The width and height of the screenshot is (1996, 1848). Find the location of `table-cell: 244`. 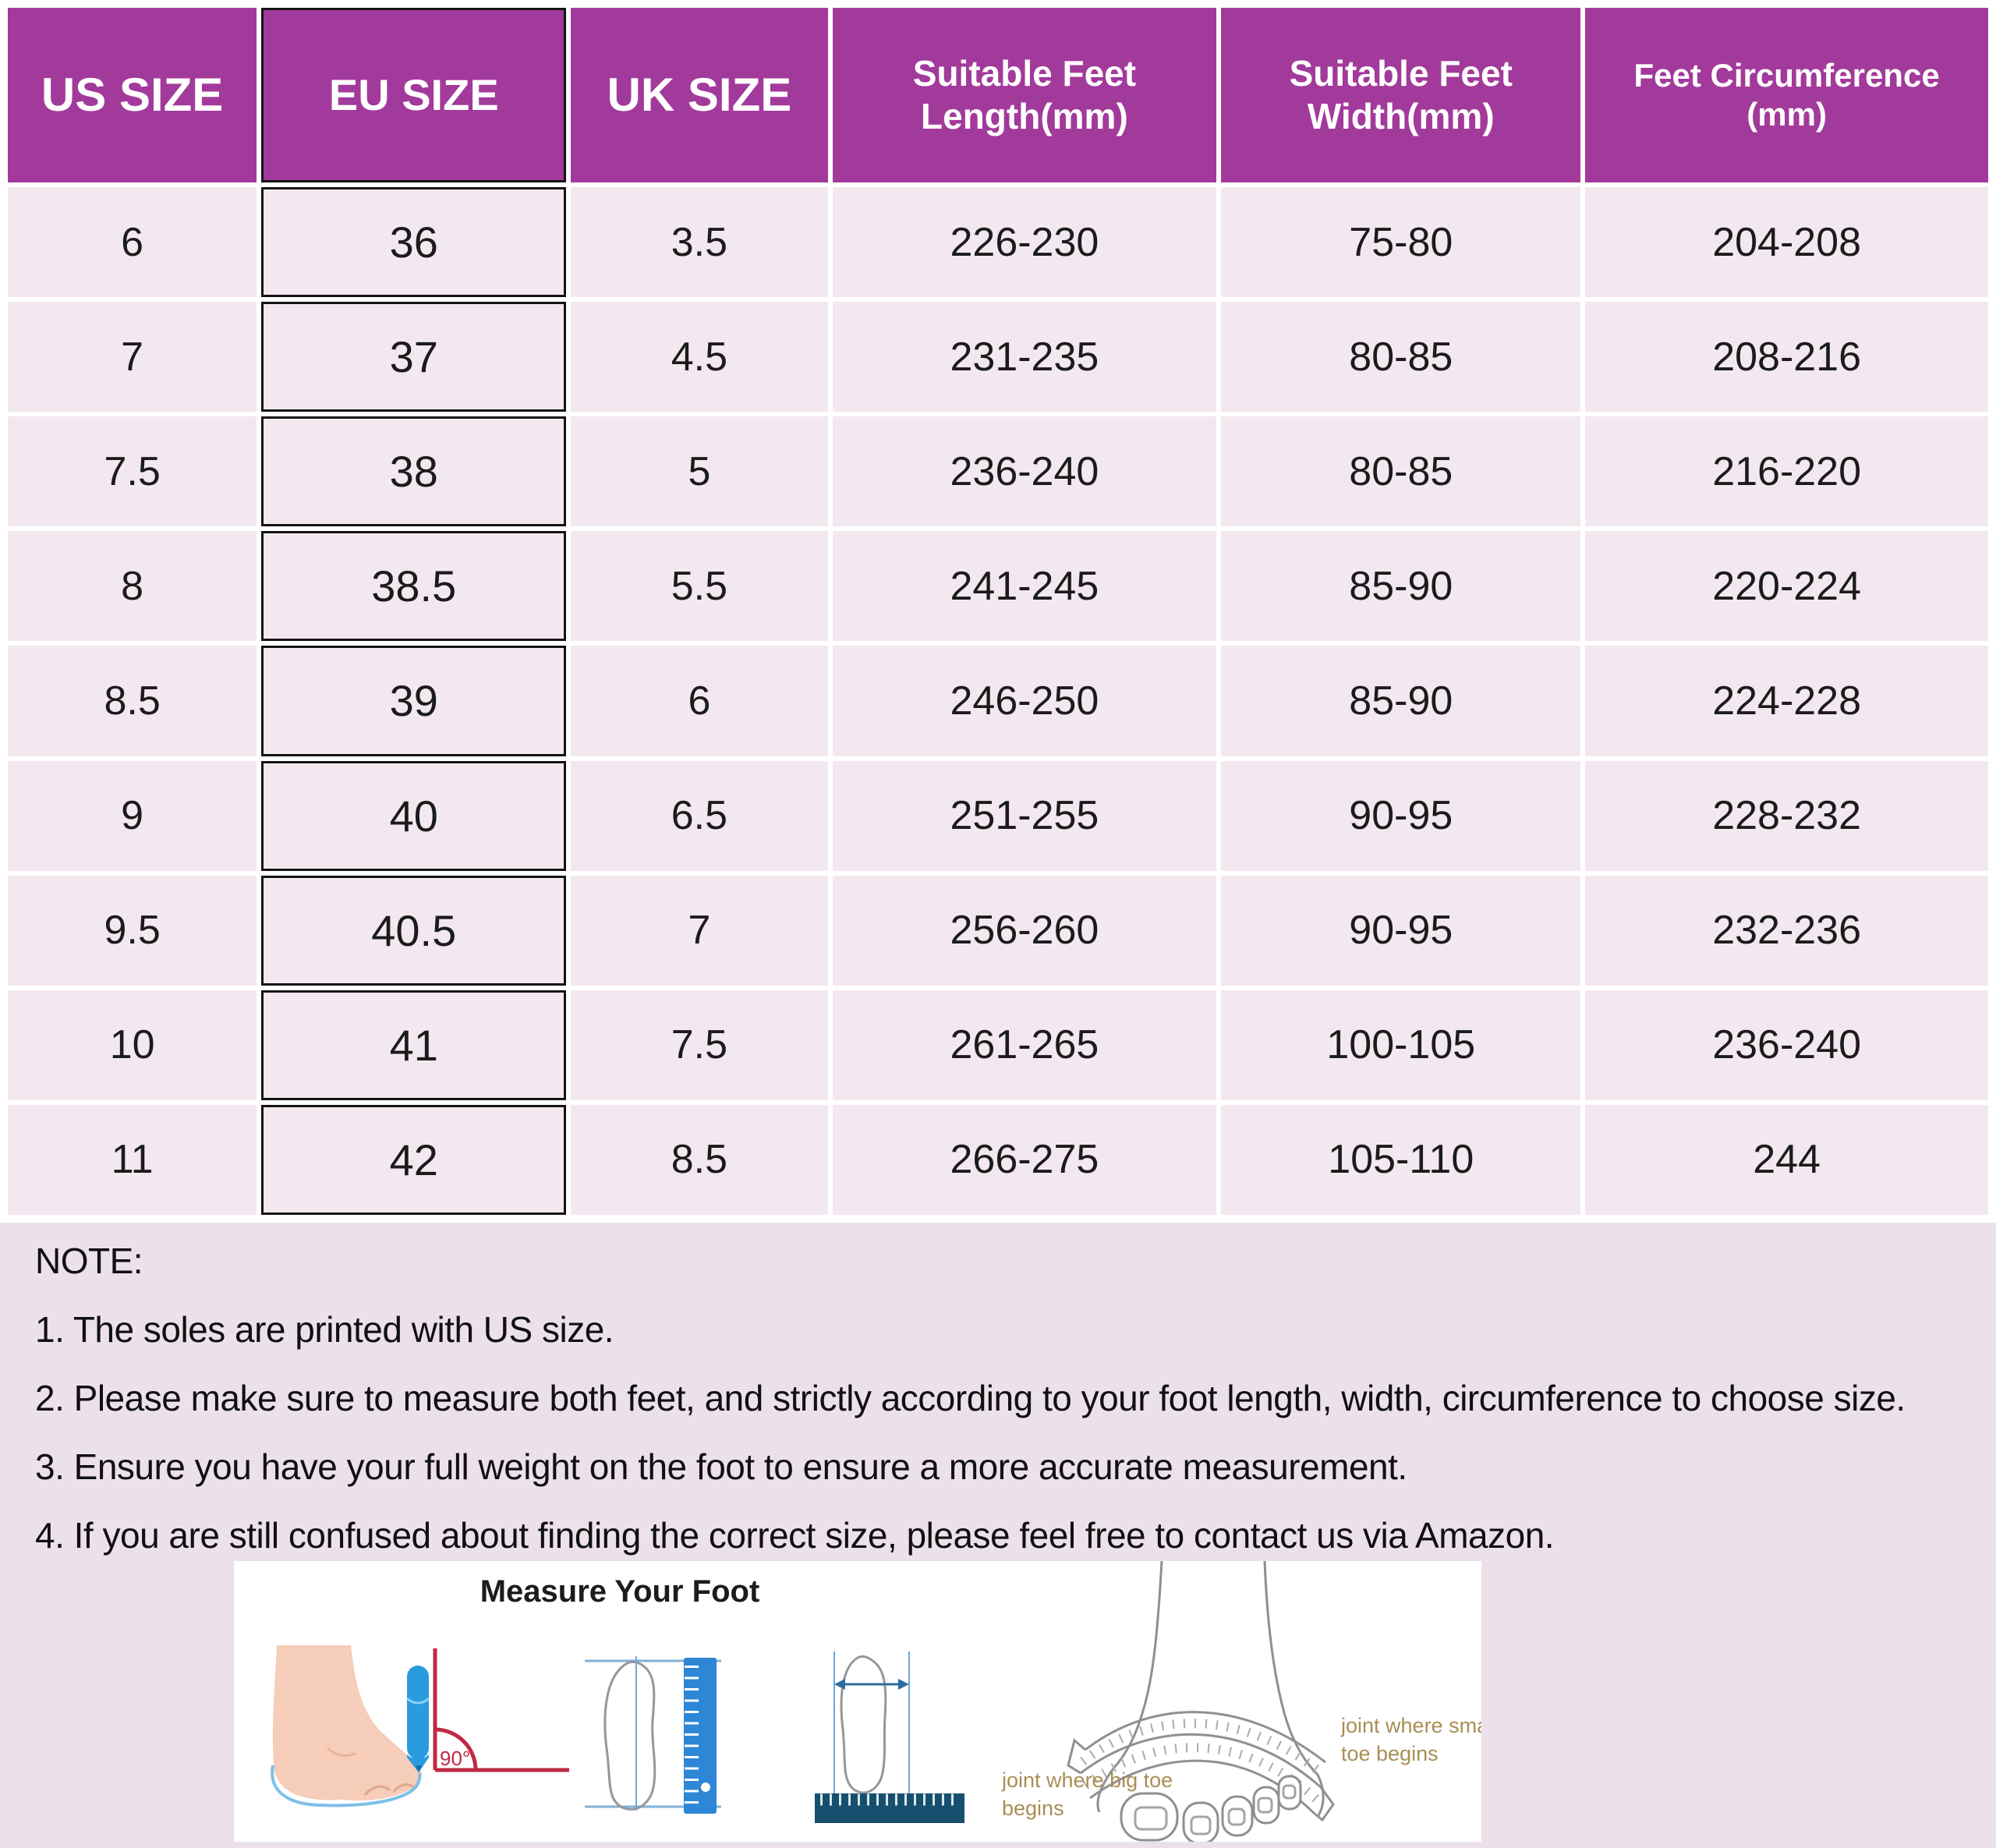

table-cell: 244 is located at coordinates (1786, 1160).